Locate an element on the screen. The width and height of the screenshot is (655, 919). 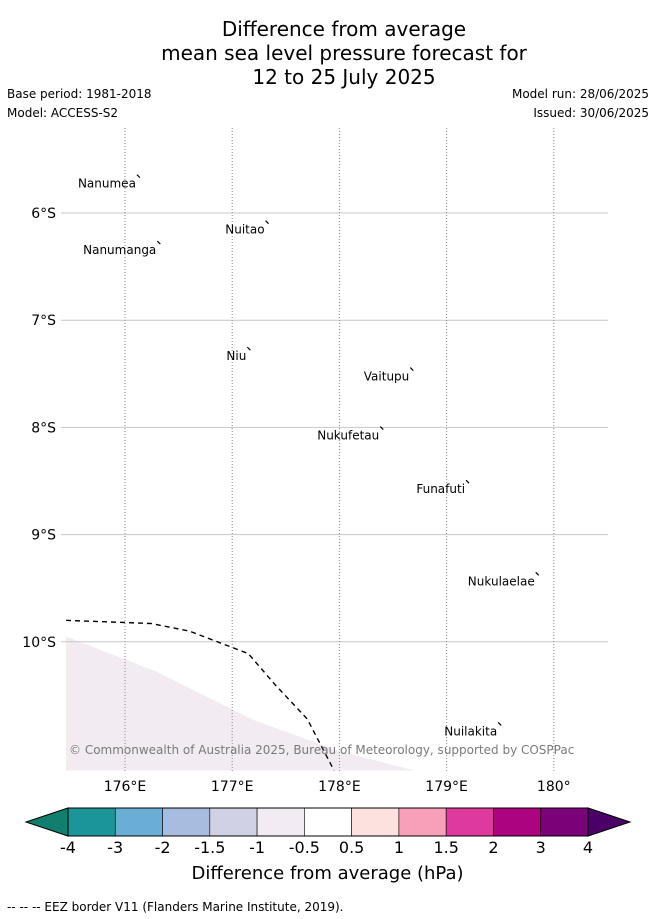
eez-border is located at coordinates (200, 695).